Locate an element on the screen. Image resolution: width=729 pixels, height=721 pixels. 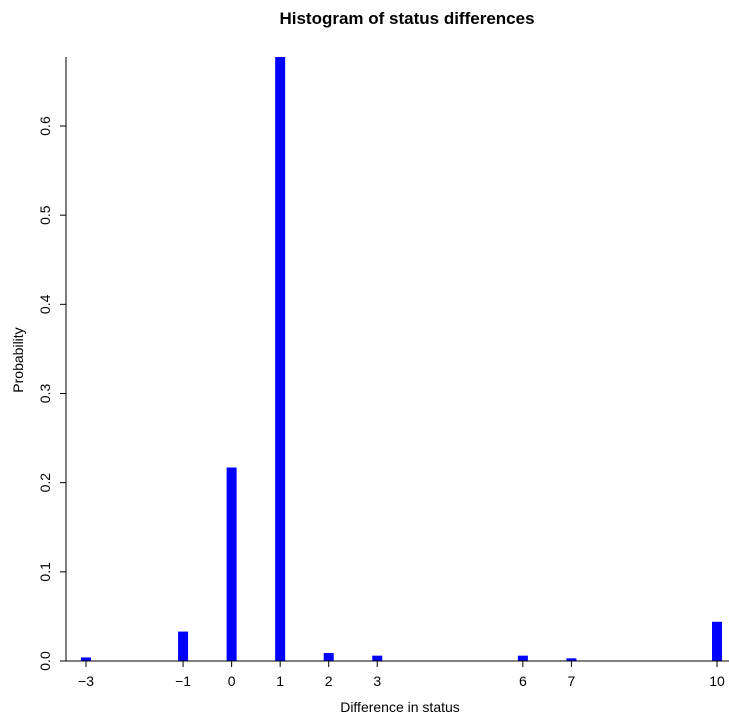
y-tick-label: 0.3 is located at coordinates (45, 394).